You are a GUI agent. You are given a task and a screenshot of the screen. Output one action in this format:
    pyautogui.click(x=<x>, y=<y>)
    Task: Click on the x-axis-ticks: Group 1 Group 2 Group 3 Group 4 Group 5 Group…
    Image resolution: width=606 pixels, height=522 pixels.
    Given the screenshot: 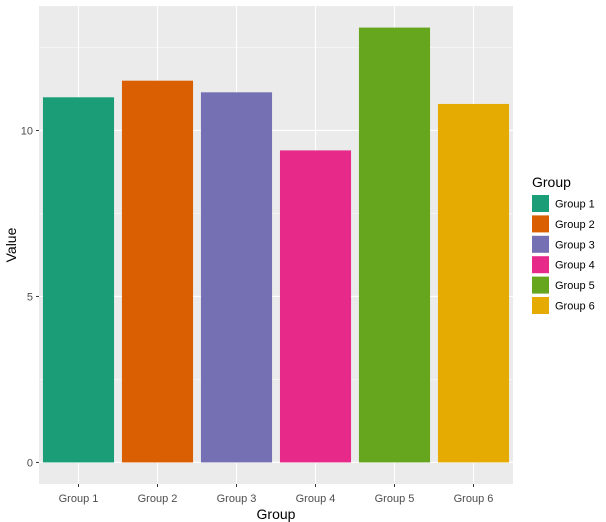 What is the action you would take?
    pyautogui.click(x=276, y=494)
    